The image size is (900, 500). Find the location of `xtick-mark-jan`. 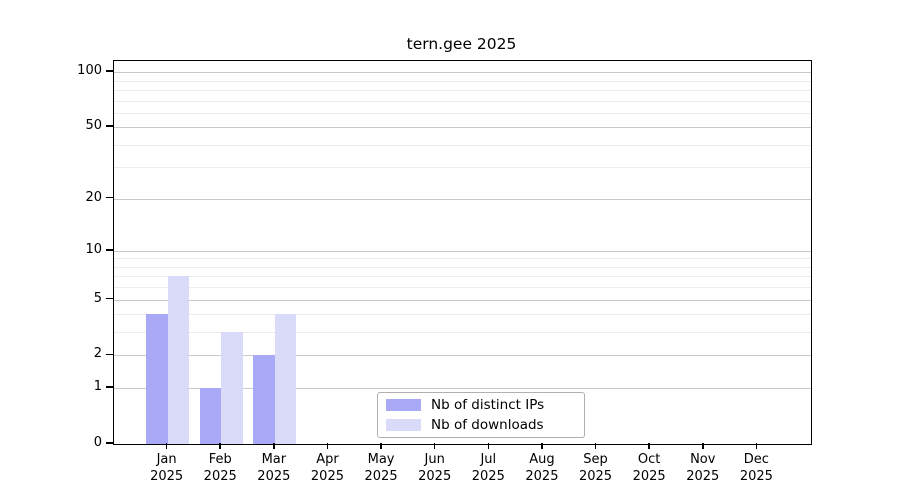

xtick-mark-jan is located at coordinates (166, 446).